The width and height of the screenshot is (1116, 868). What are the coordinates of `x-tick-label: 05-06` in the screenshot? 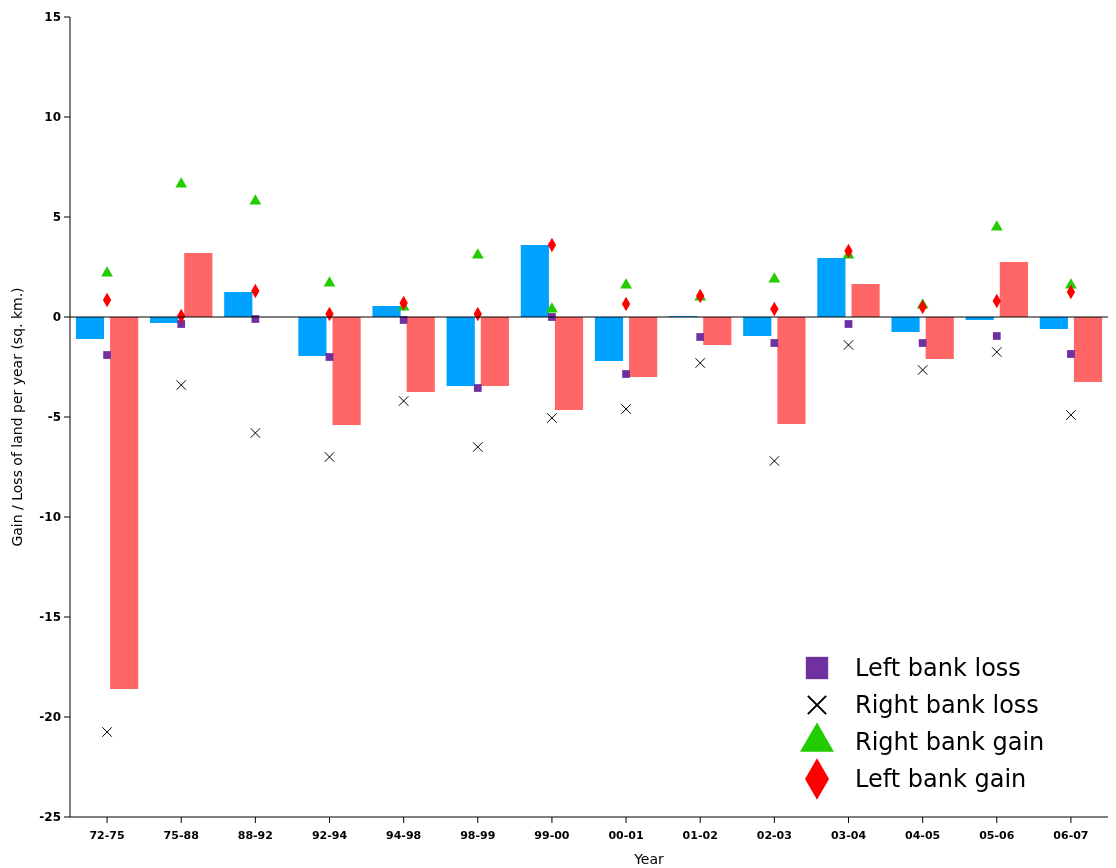 It's located at (997, 835).